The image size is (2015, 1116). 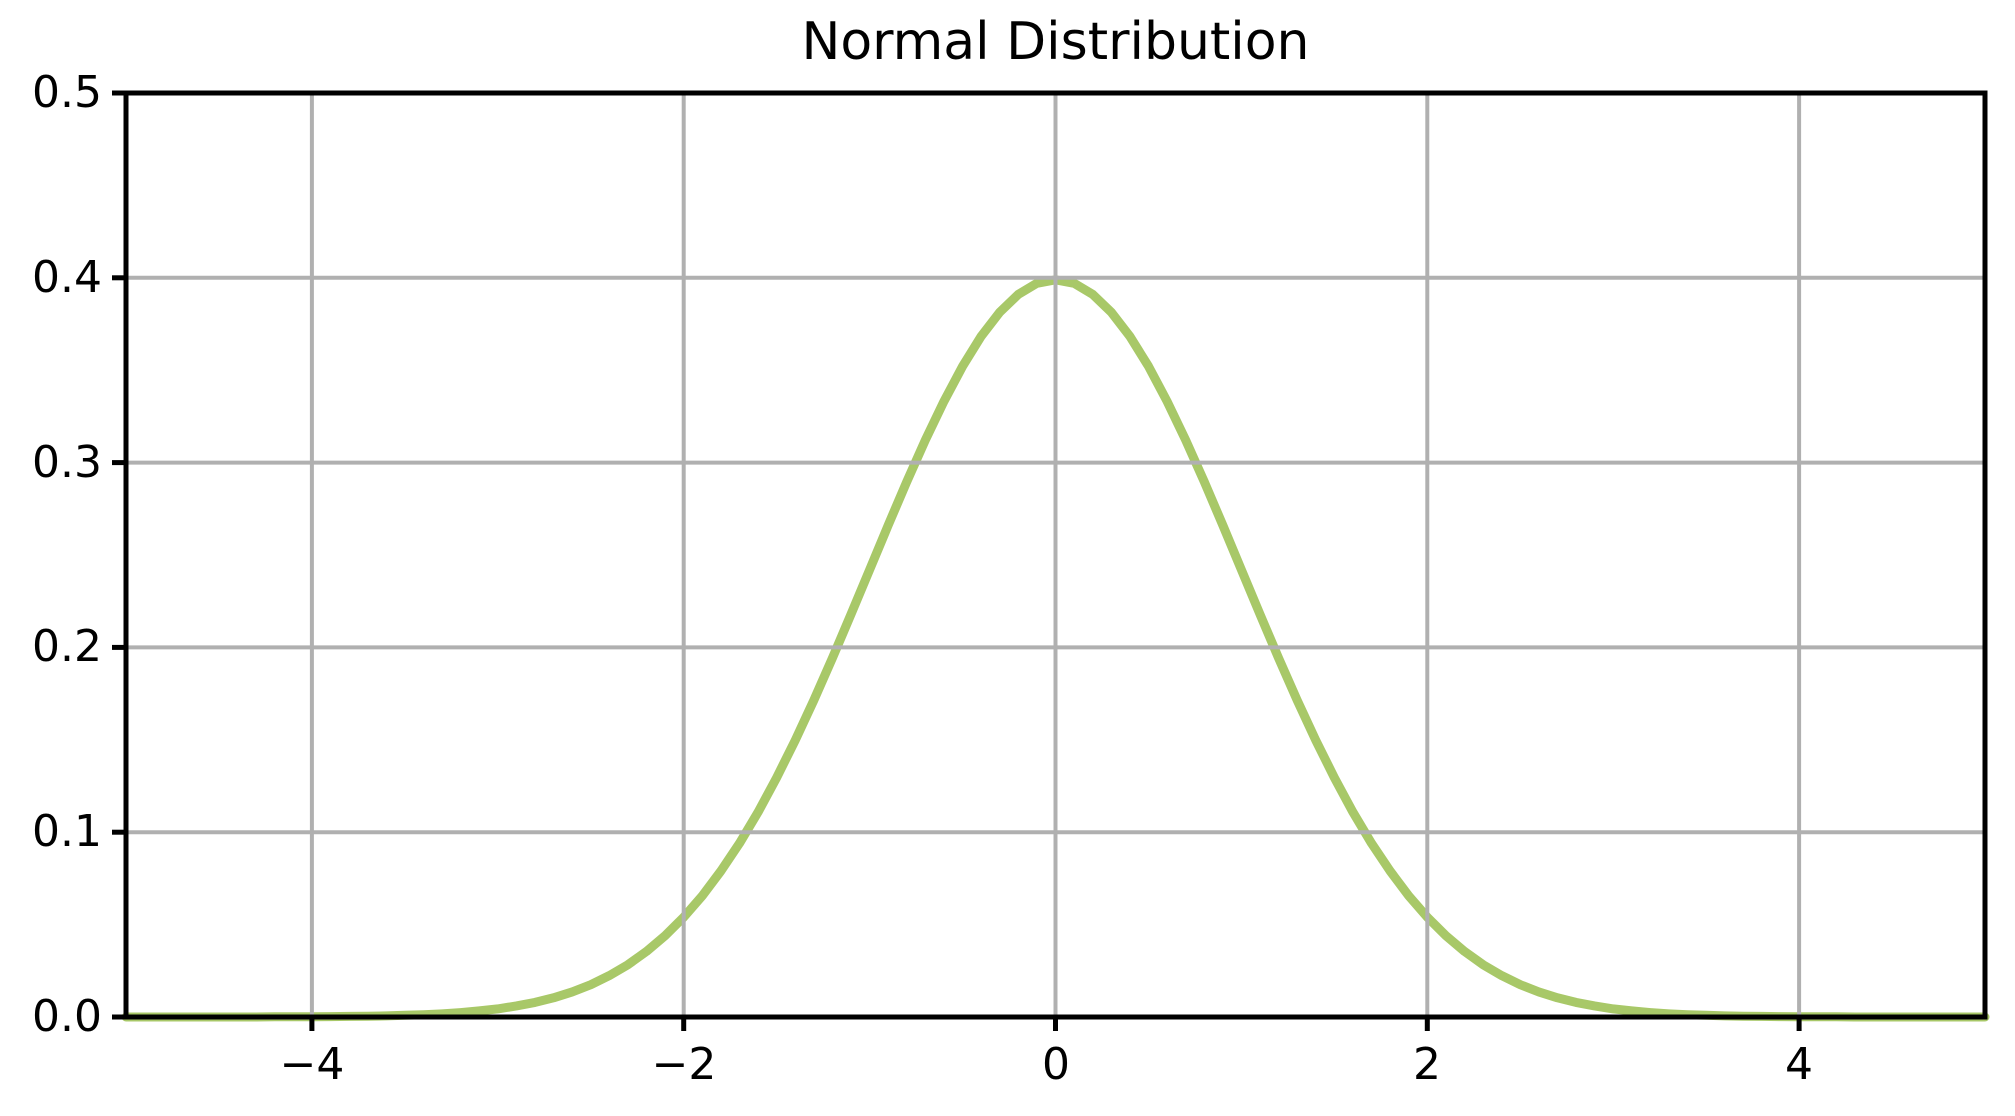 What do you see at coordinates (67, 1016) in the screenshot?
I see `y-tick-label: 0.0` at bounding box center [67, 1016].